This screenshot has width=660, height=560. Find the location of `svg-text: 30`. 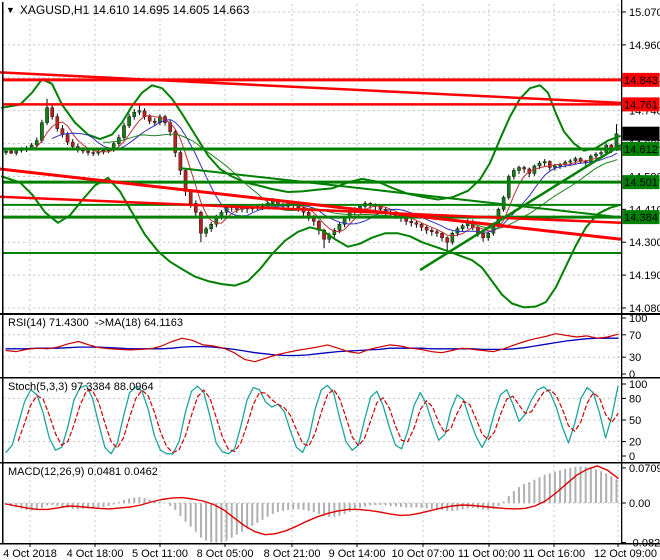

svg-text: 30 is located at coordinates (635, 358).